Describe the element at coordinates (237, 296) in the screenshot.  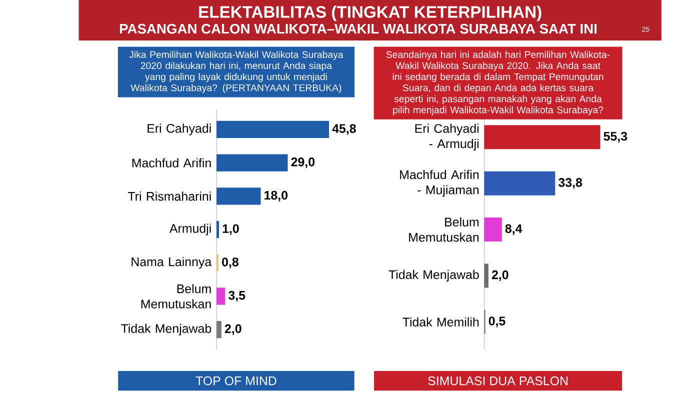
I see `data-label: 3,5` at that location.